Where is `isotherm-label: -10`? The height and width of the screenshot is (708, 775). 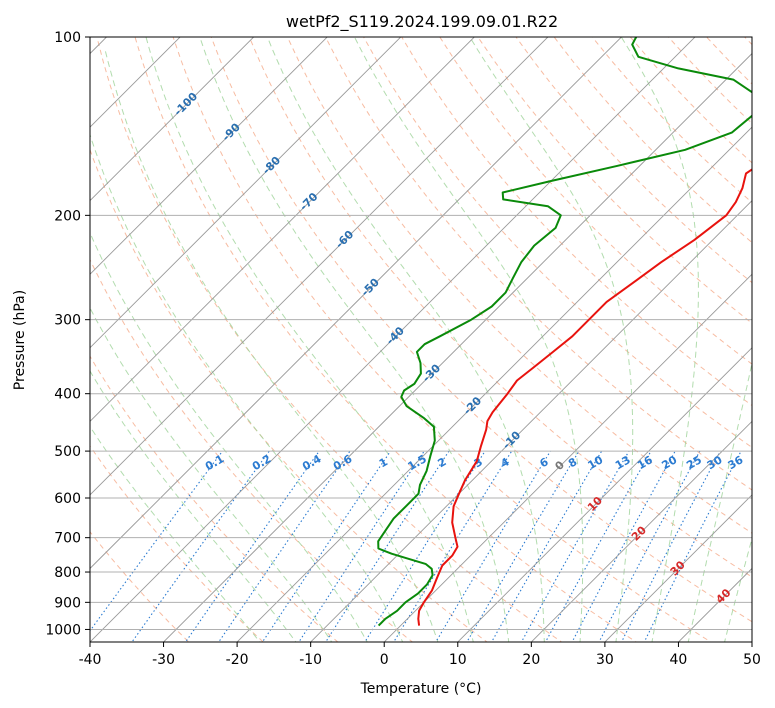 isotherm-label: -10 is located at coordinates (511, 439).